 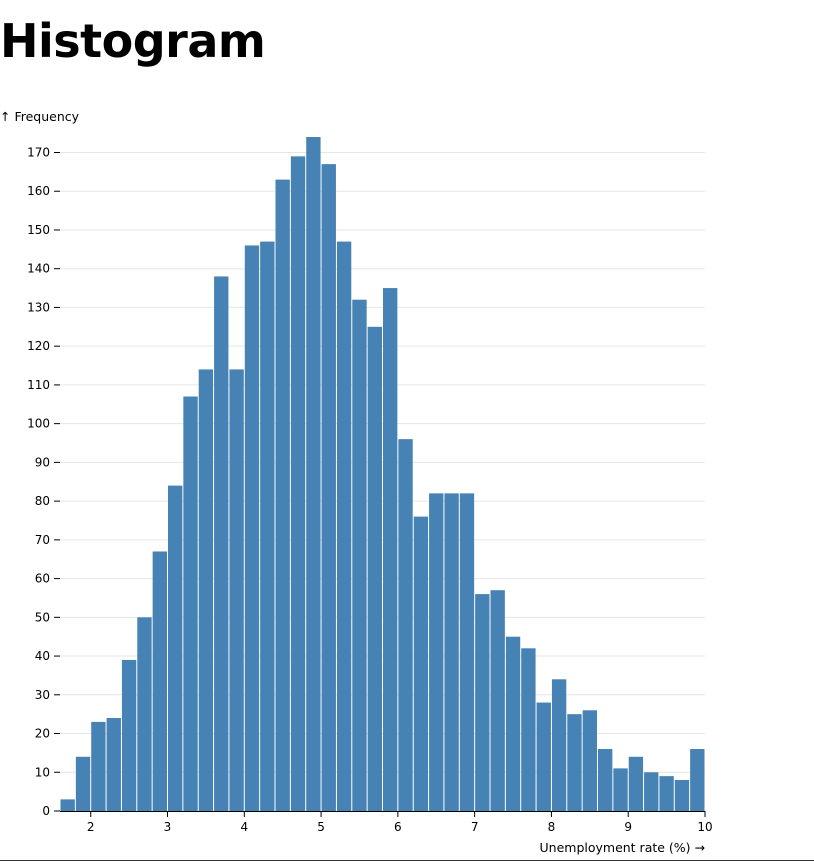 What do you see at coordinates (407, 860) in the screenshot?
I see `bottom-divider` at bounding box center [407, 860].